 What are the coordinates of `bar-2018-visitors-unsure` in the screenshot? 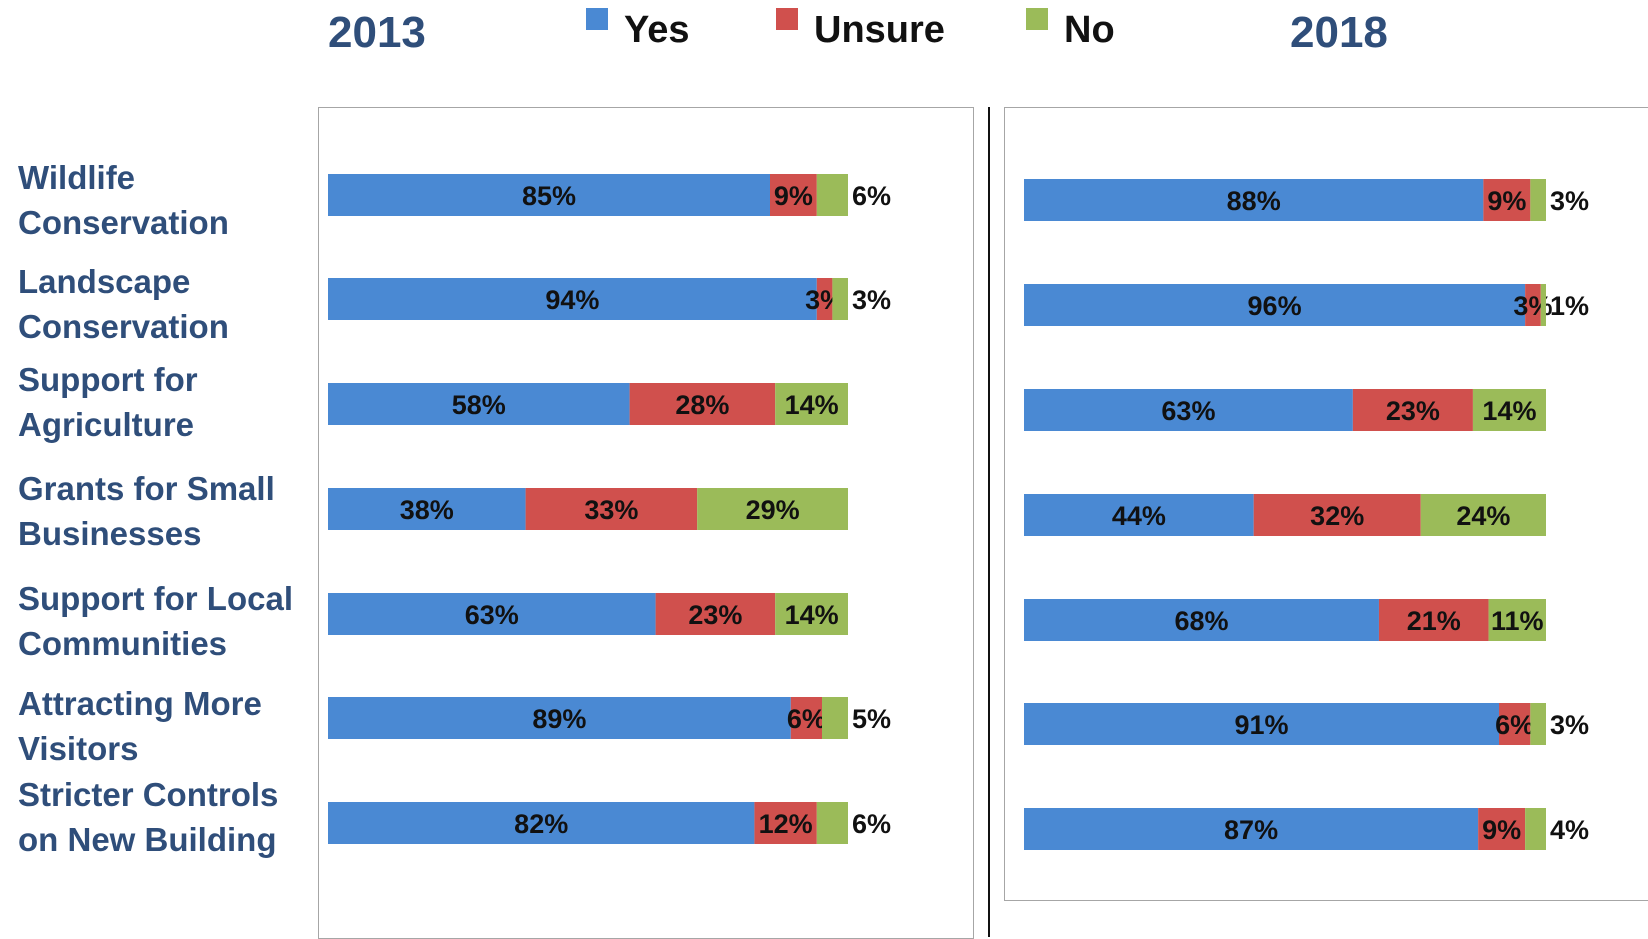 It's located at (1515, 724).